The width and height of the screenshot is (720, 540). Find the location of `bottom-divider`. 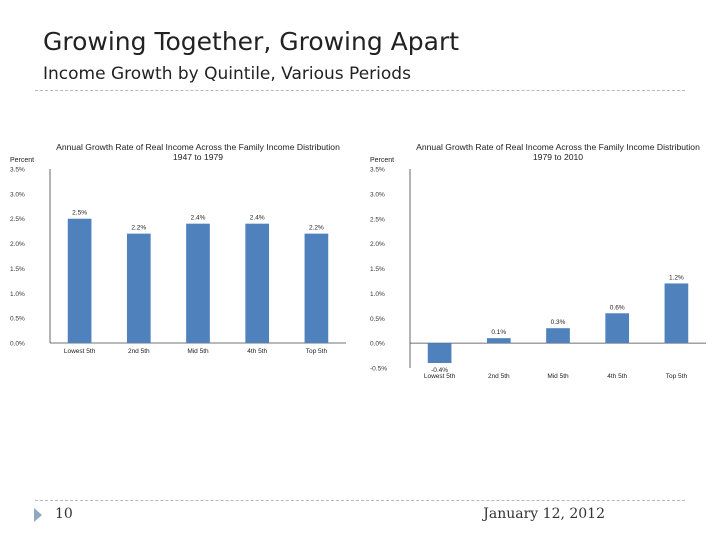

bottom-divider is located at coordinates (360, 500).